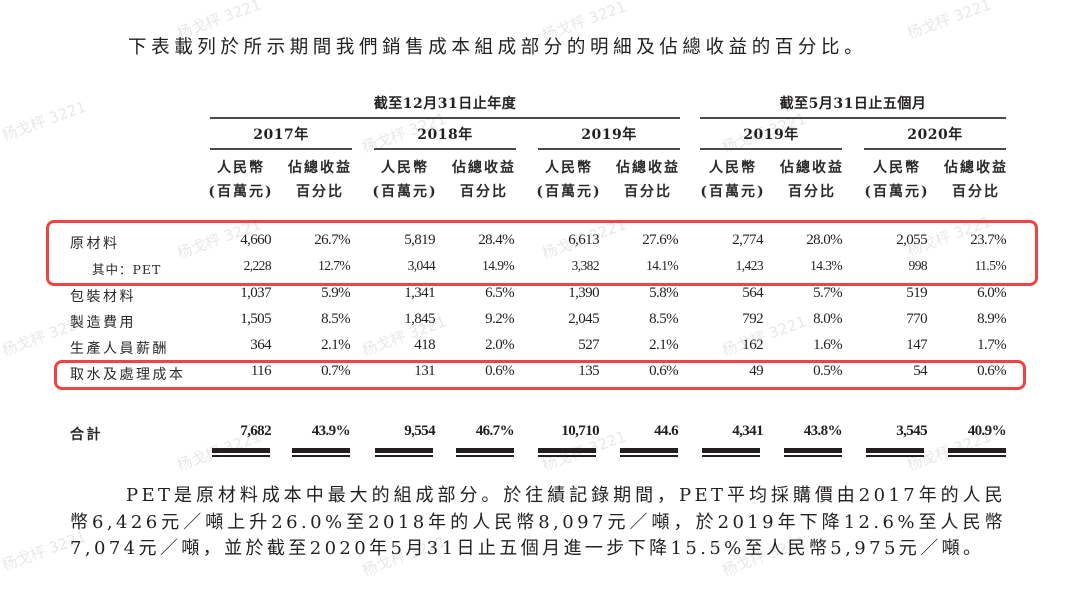 The image size is (1080, 601). I want to click on amount-cell: 131, so click(424, 371).